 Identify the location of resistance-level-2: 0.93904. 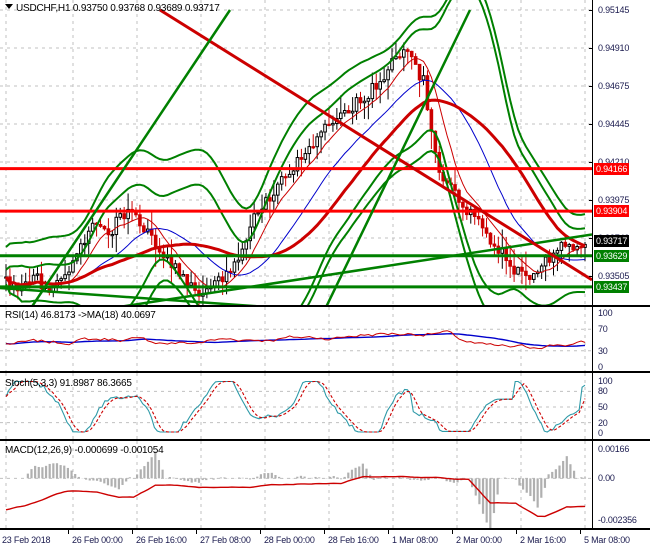
(612, 211).